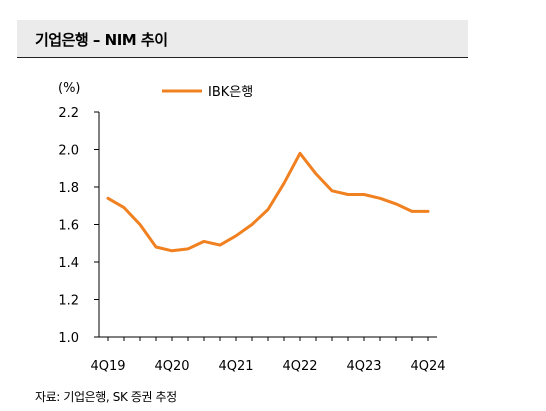  I want to click on y-unit-label: (%), so click(69, 88).